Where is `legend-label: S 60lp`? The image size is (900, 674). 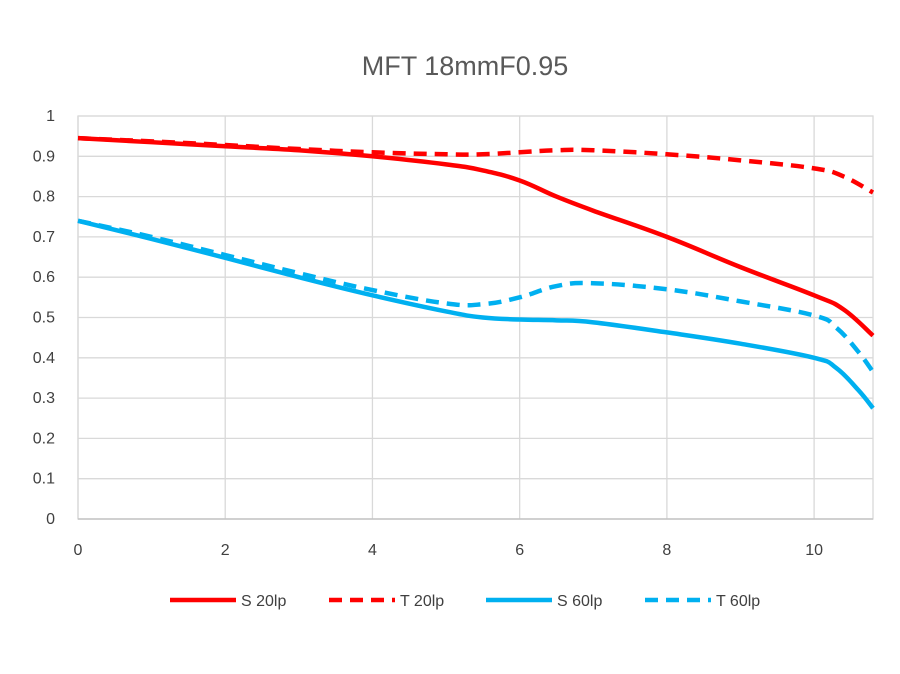
legend-label: S 60lp is located at coordinates (579, 601).